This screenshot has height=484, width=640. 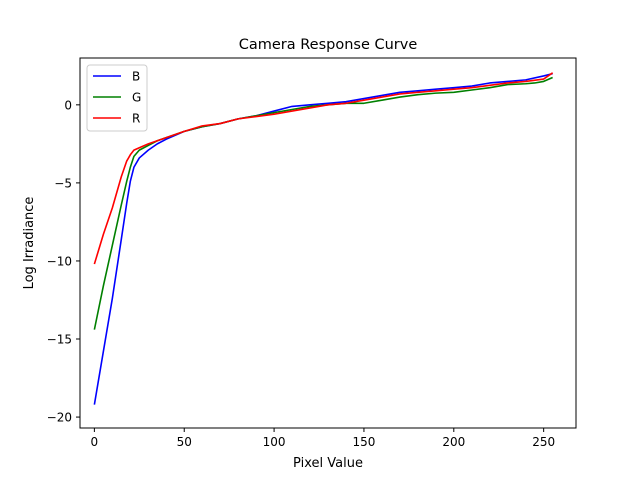 What do you see at coordinates (59, 261) in the screenshot?
I see `y-tick-label: −10` at bounding box center [59, 261].